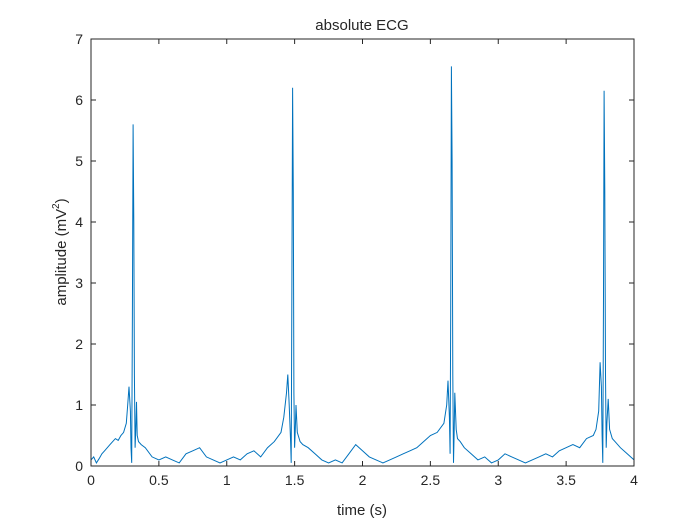  Describe the element at coordinates (61, 257) in the screenshot. I see `y-axis-label-base: amplitude (mV` at that location.